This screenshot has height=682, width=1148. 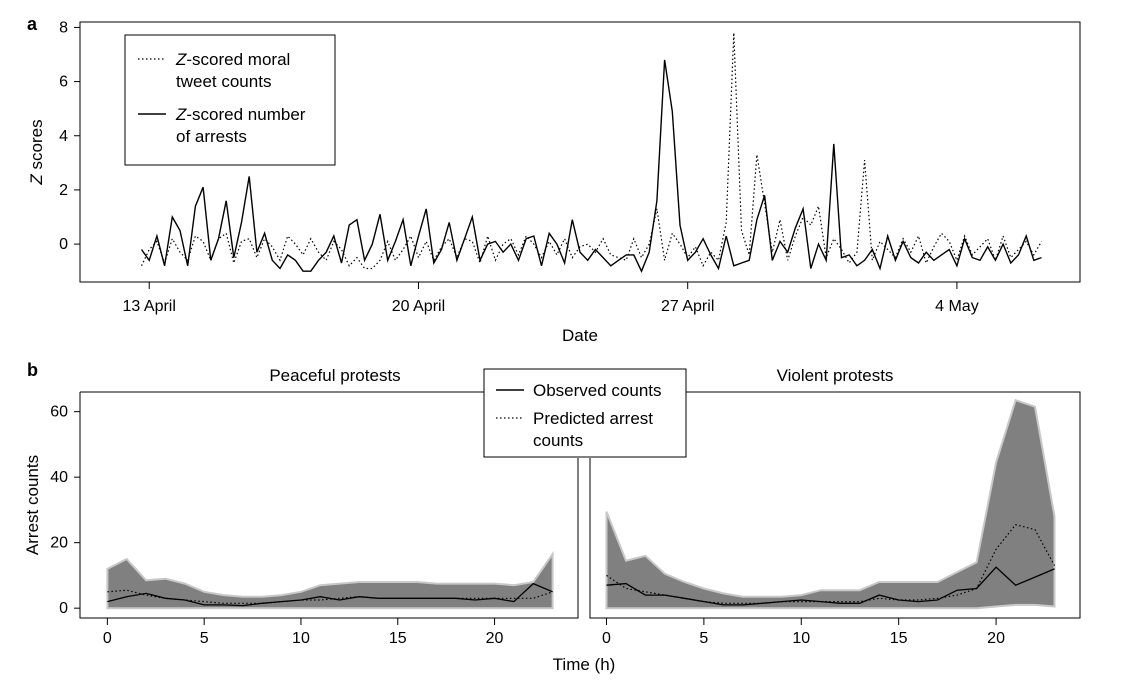 I want to click on peaceful-predicted-line, so click(x=330, y=596).